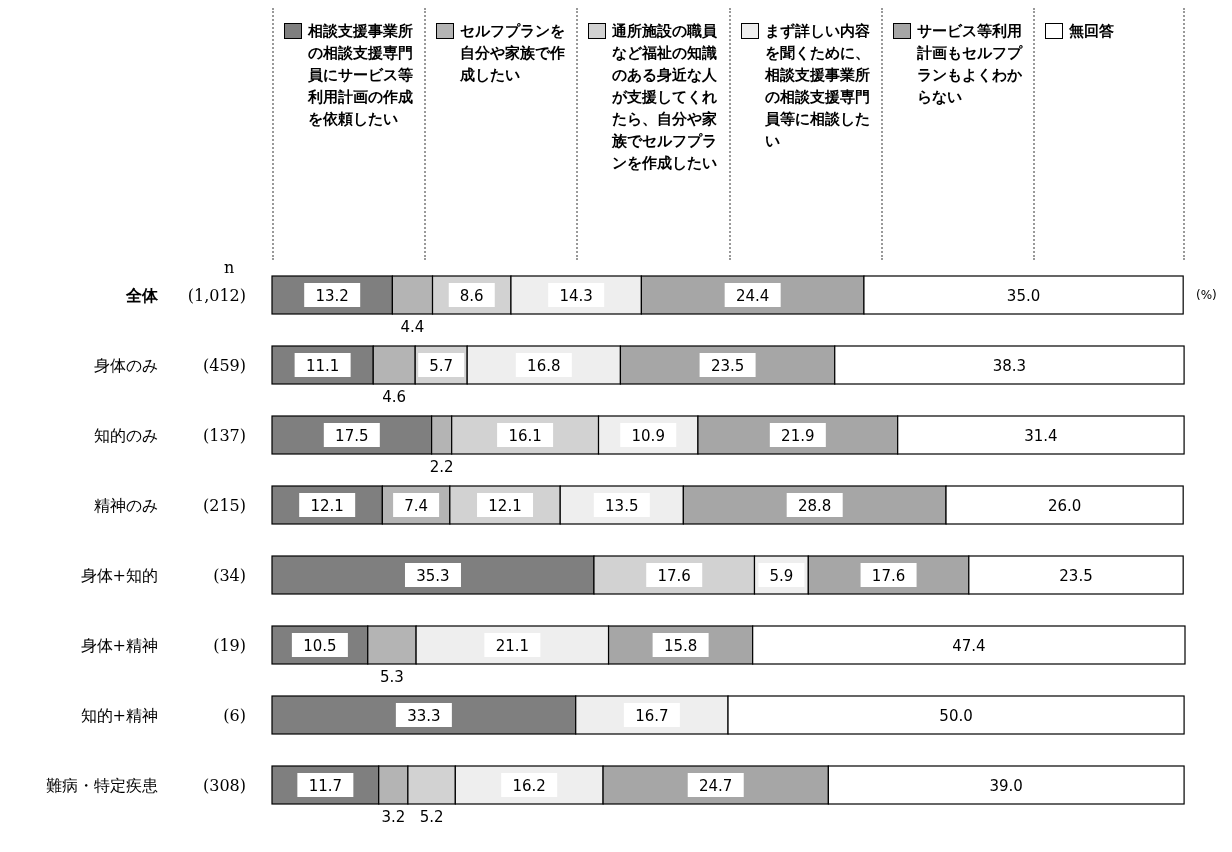 Image resolution: width=1232 pixels, height=852 pixels. What do you see at coordinates (424, 716) in the screenshot?
I see `data-label: 33.3` at bounding box center [424, 716].